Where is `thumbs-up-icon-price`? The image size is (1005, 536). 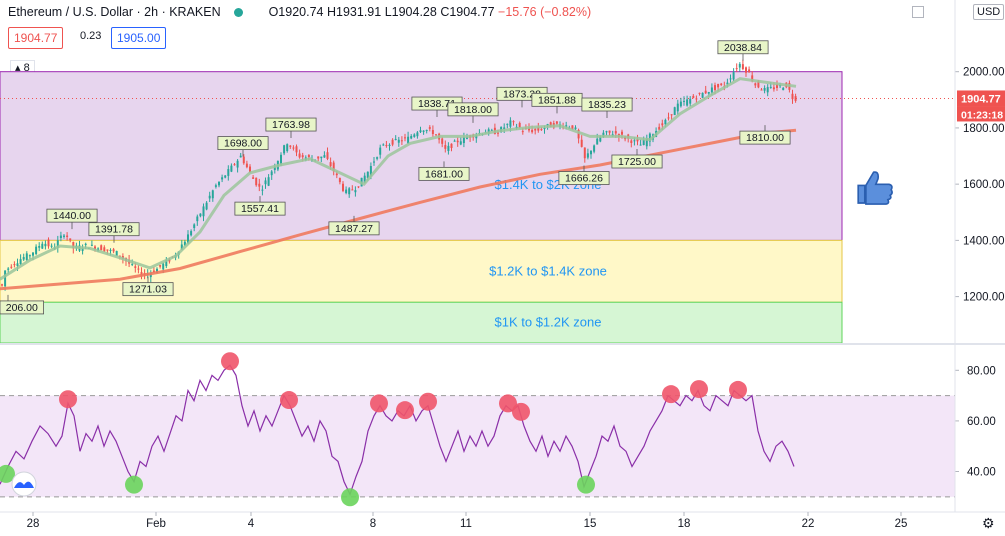 thumbs-up-icon-price is located at coordinates (875, 188).